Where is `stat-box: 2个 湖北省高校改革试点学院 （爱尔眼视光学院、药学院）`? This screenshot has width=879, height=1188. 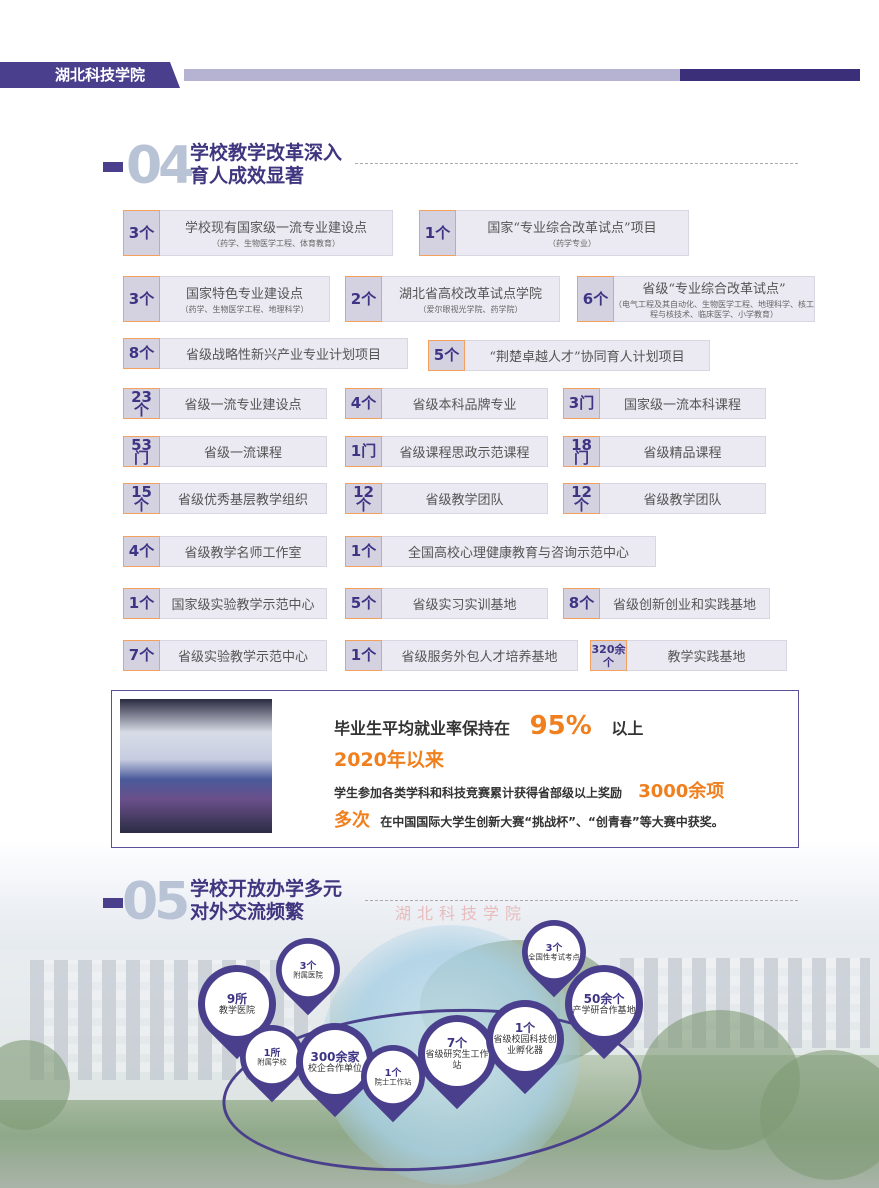 stat-box: 2个 湖北省高校改革试点学院 （爱尔眼视光学院、药学院） is located at coordinates (452, 299).